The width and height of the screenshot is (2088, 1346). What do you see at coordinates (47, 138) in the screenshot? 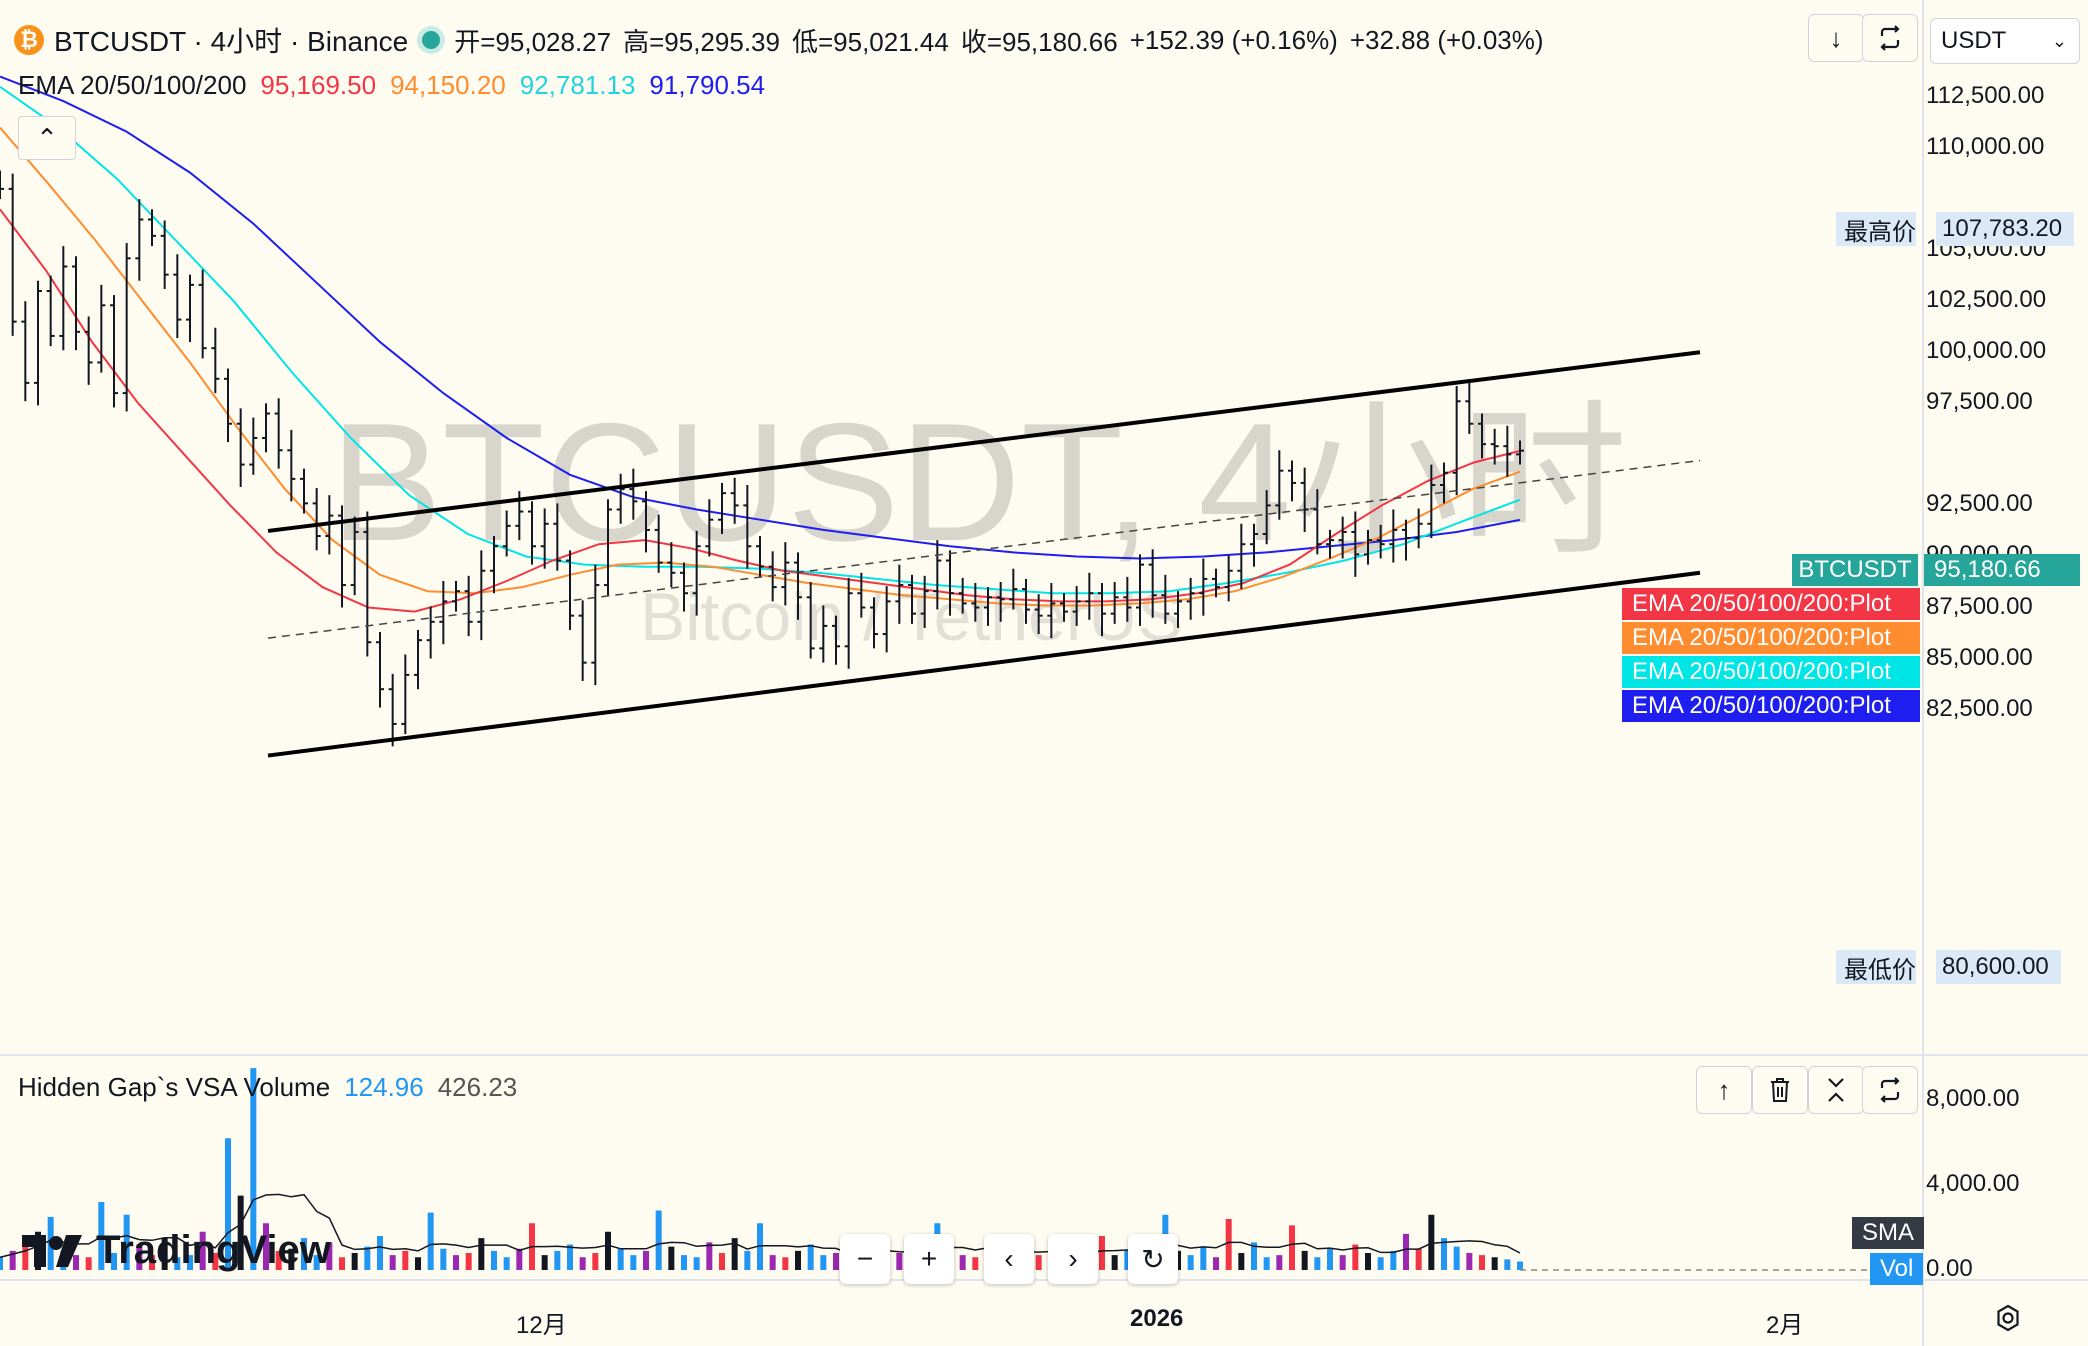
I see `collapse-legend-button: ⌃` at bounding box center [47, 138].